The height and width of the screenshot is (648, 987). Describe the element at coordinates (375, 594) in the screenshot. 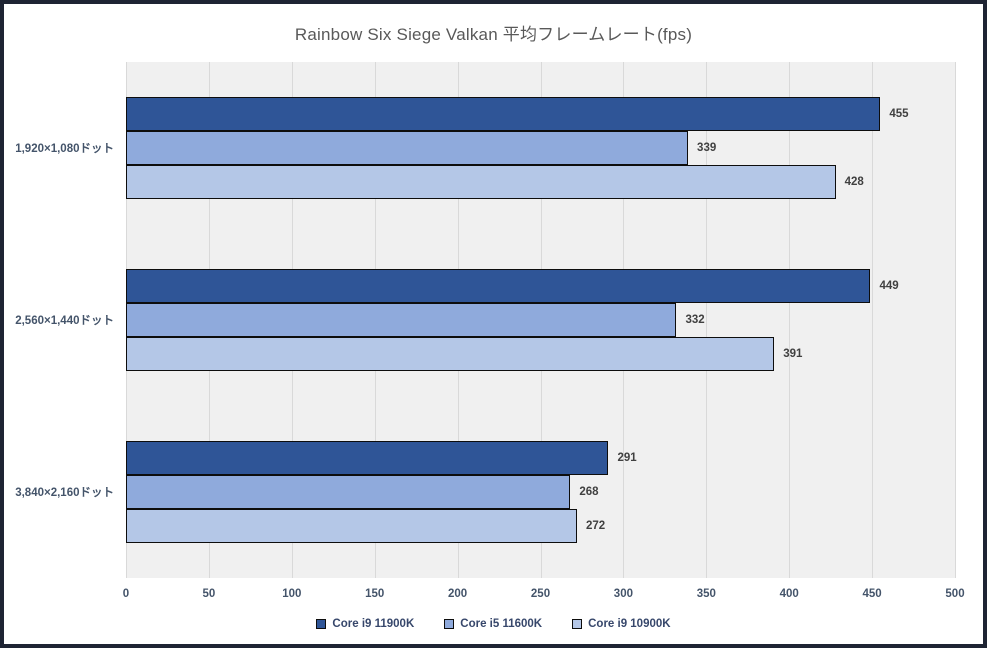

I see `x-tick-label: 150` at that location.